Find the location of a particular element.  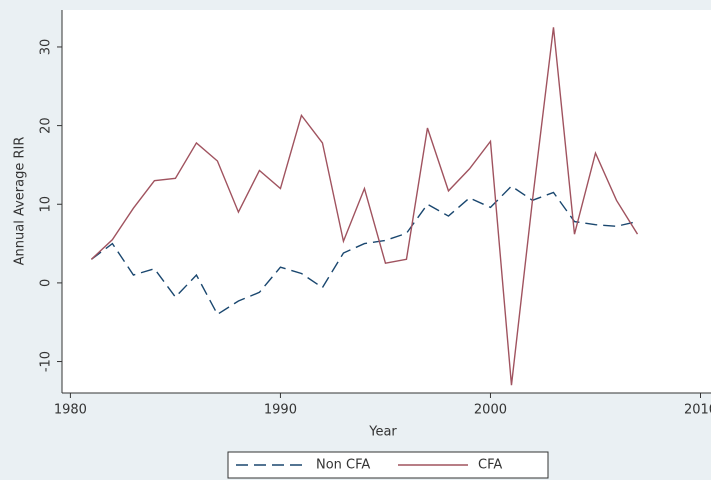

x-tick-label: 2000 is located at coordinates (490, 410).